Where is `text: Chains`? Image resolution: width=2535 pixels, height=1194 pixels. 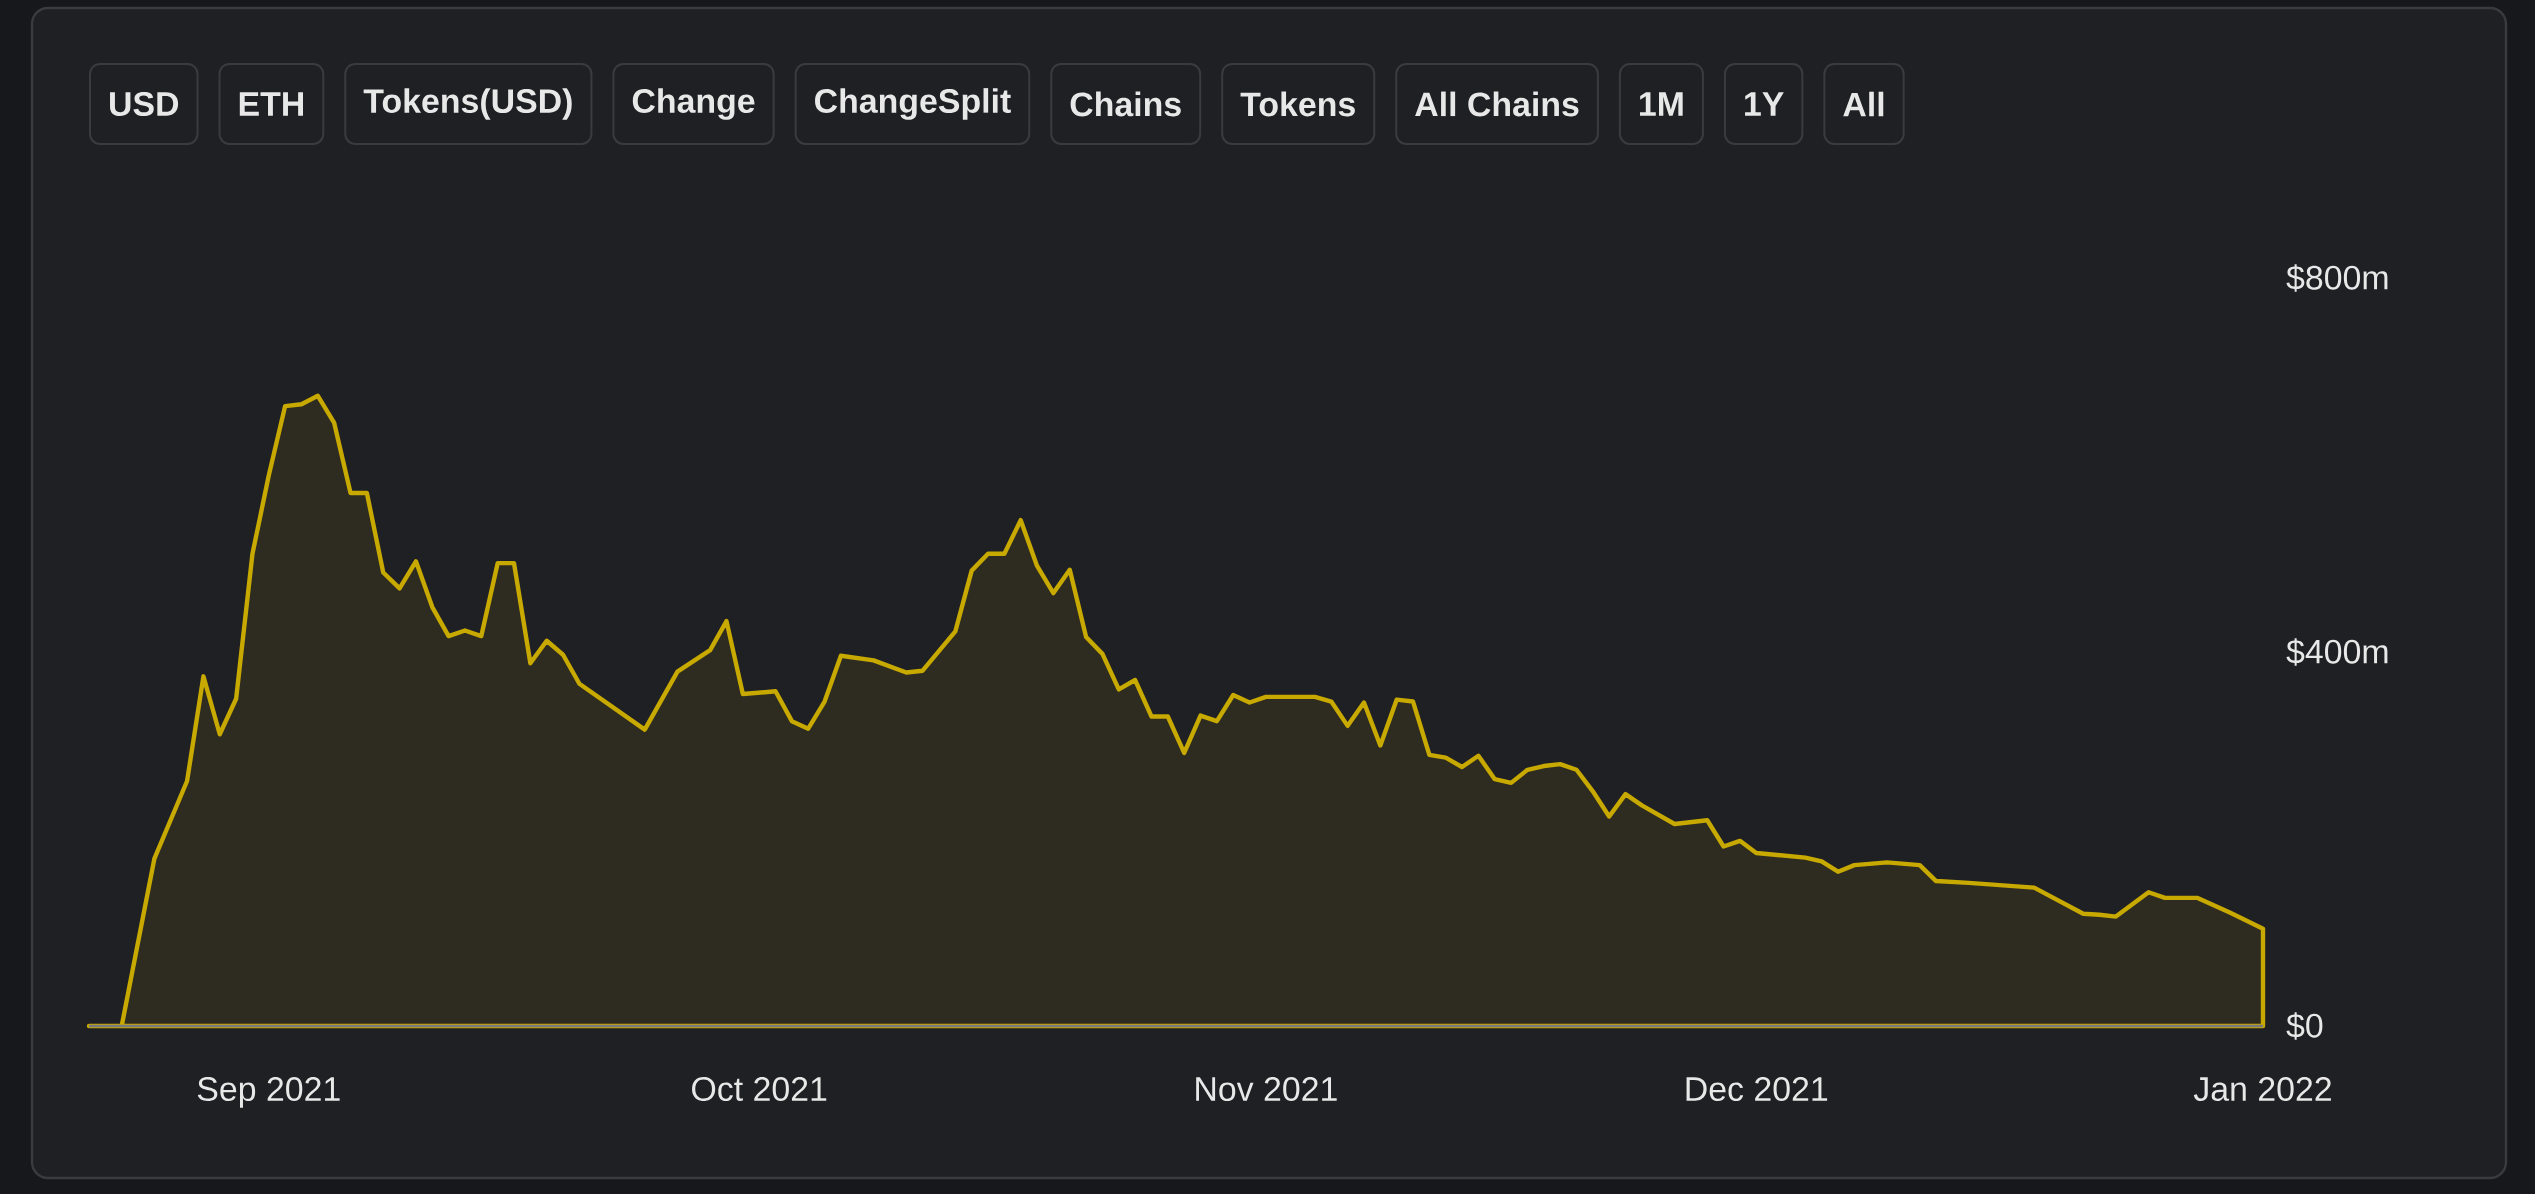
text: Chains is located at coordinates (1125, 104).